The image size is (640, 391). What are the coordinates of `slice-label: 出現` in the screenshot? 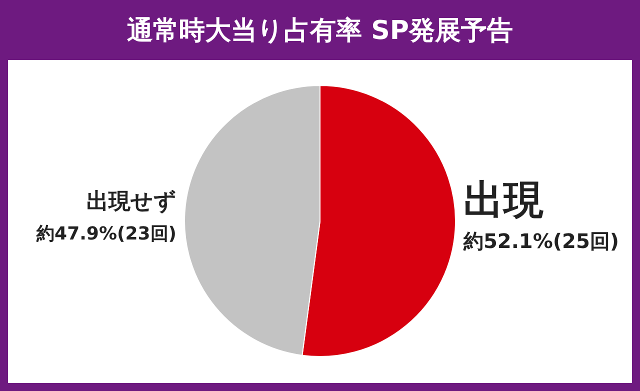 It's located at (504, 200).